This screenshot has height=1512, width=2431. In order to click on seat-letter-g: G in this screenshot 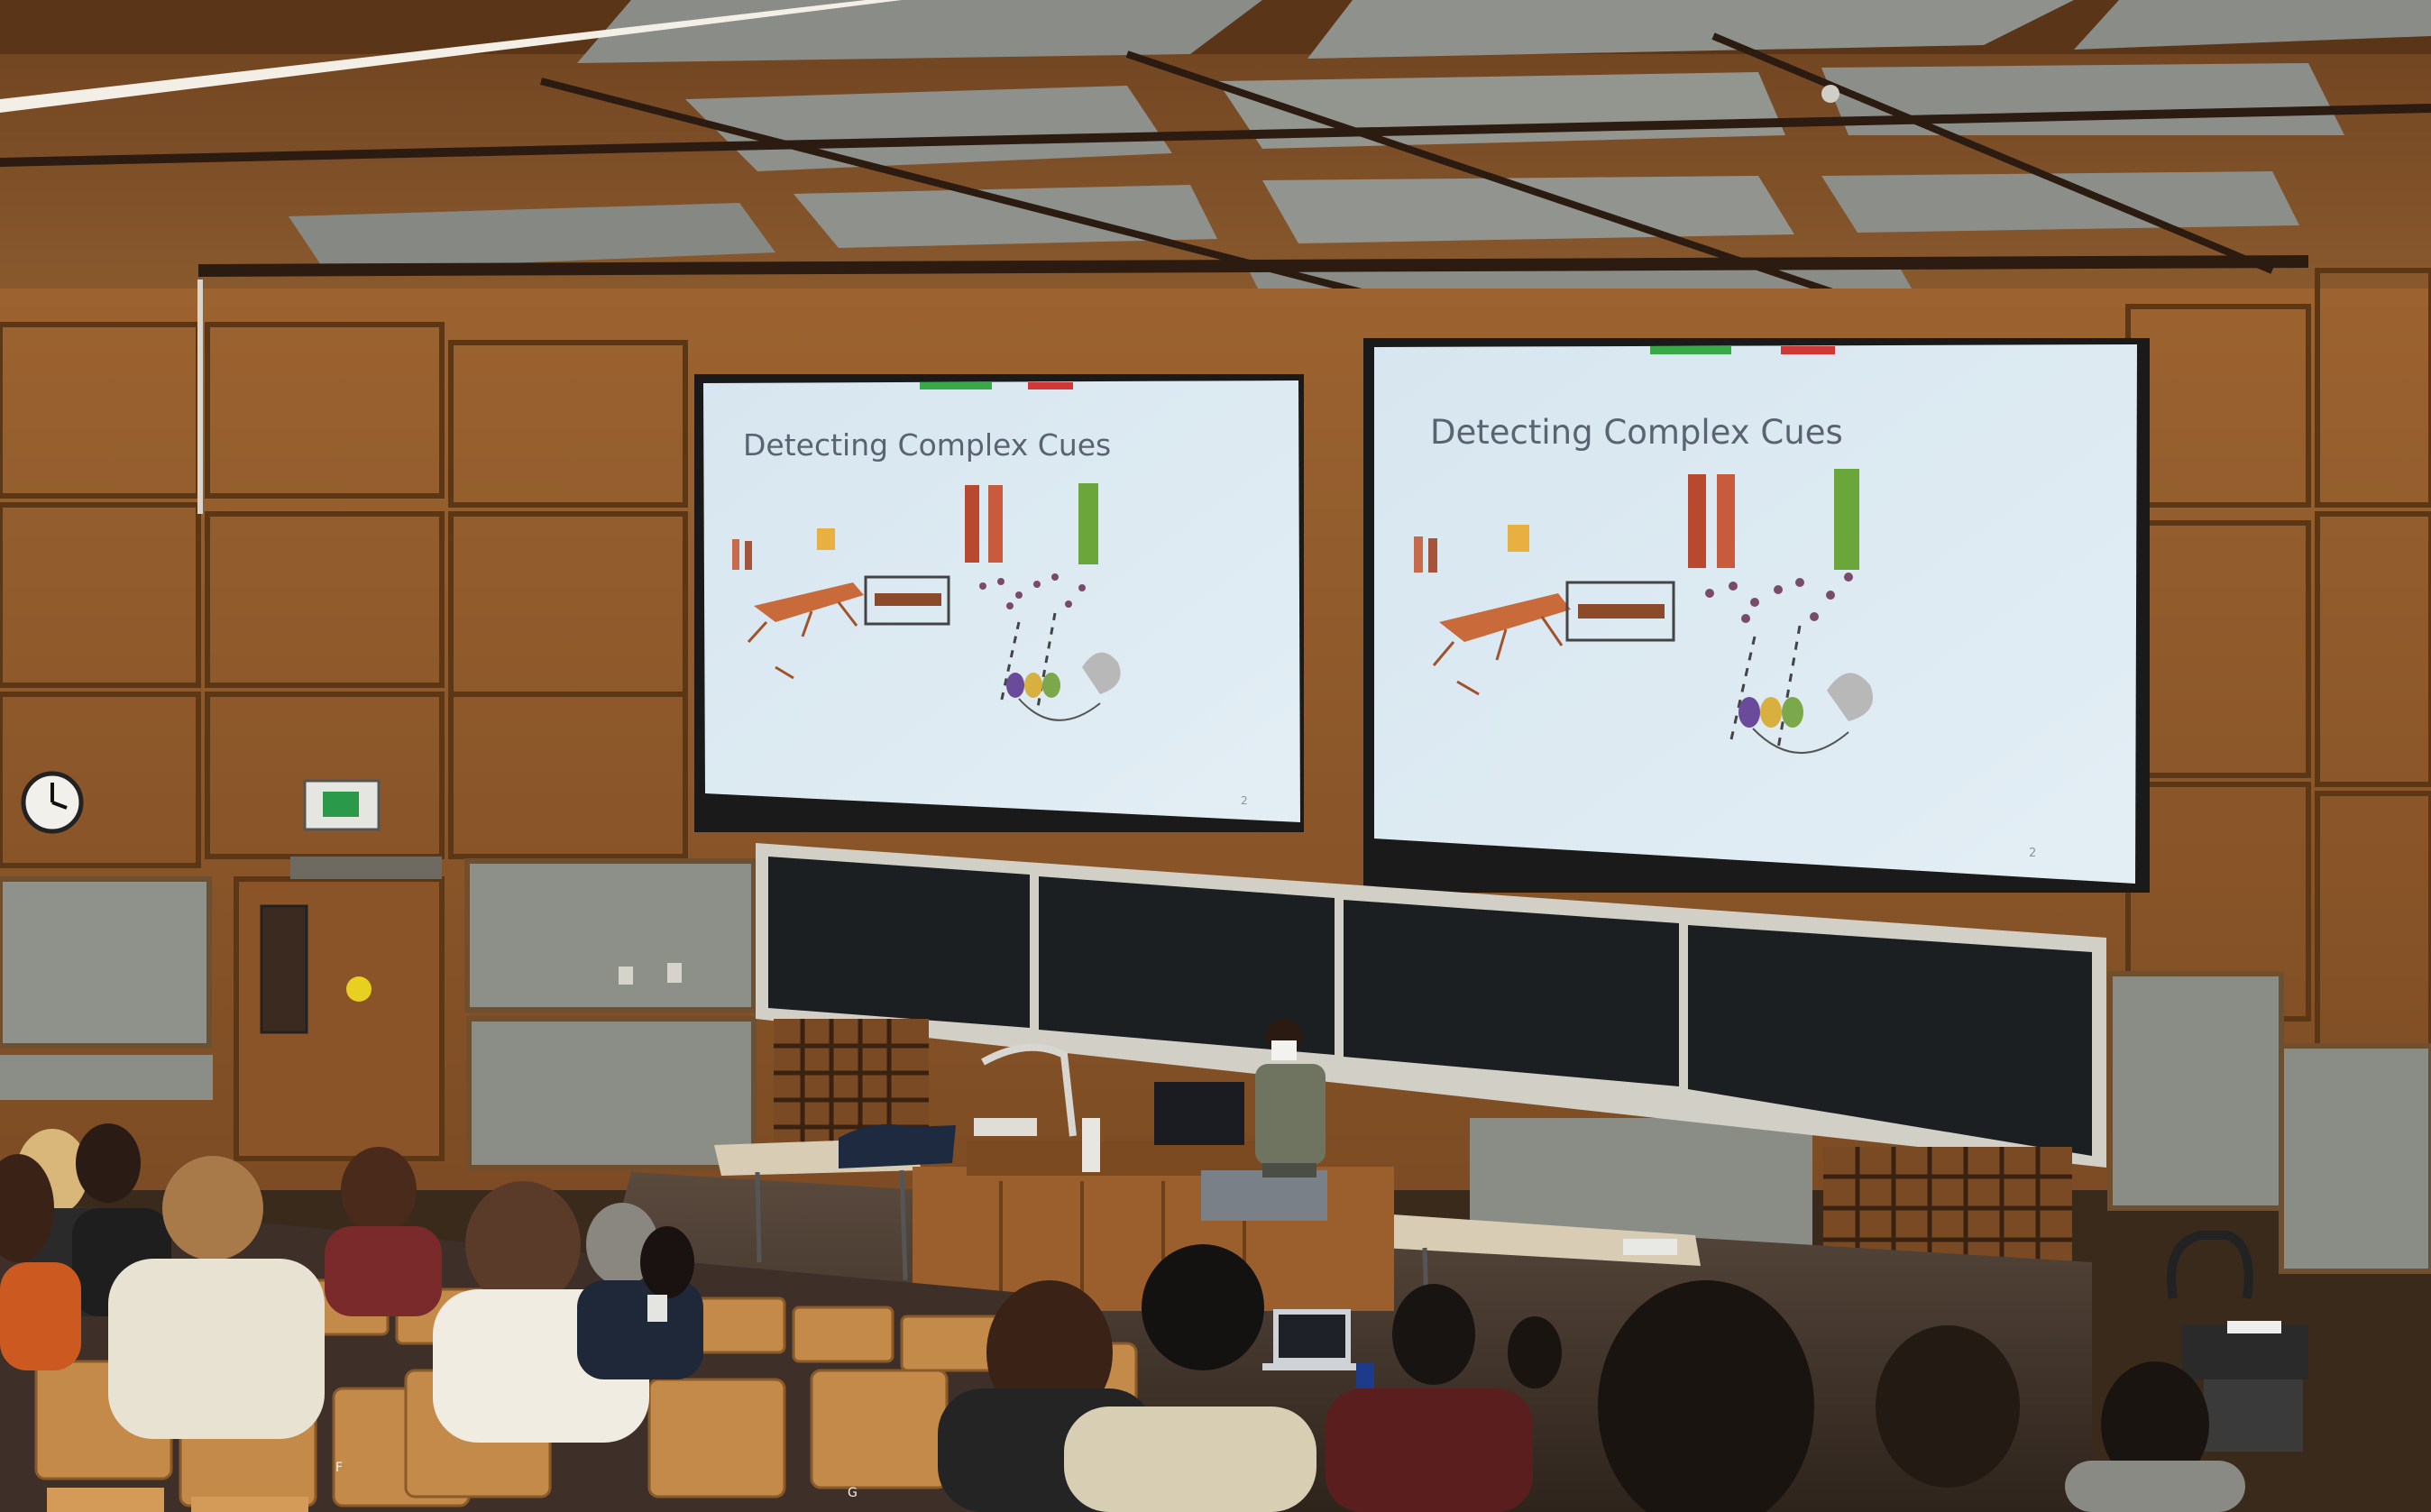, I will do `click(853, 1493)`.